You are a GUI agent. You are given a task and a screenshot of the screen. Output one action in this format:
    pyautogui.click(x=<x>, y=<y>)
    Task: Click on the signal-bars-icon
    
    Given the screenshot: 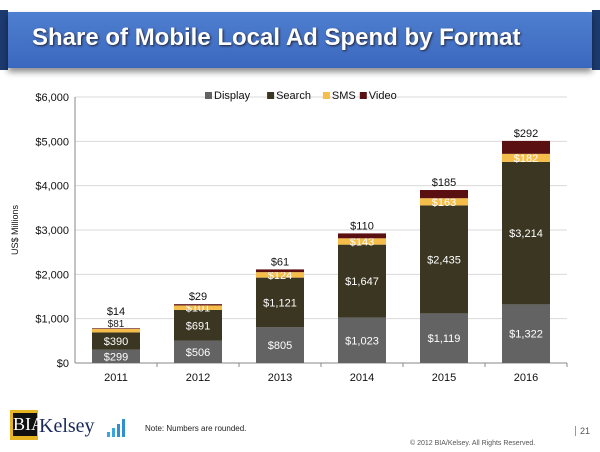 What is the action you would take?
    pyautogui.click(x=116, y=428)
    